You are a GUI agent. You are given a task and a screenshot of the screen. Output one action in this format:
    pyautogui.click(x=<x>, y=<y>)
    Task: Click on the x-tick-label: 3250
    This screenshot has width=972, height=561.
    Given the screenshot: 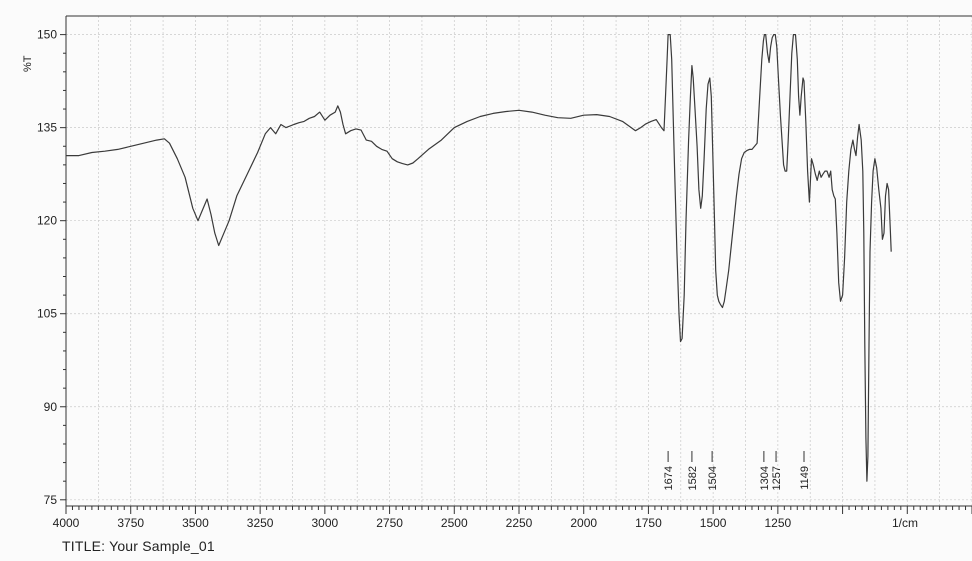 What is the action you would take?
    pyautogui.click(x=260, y=523)
    